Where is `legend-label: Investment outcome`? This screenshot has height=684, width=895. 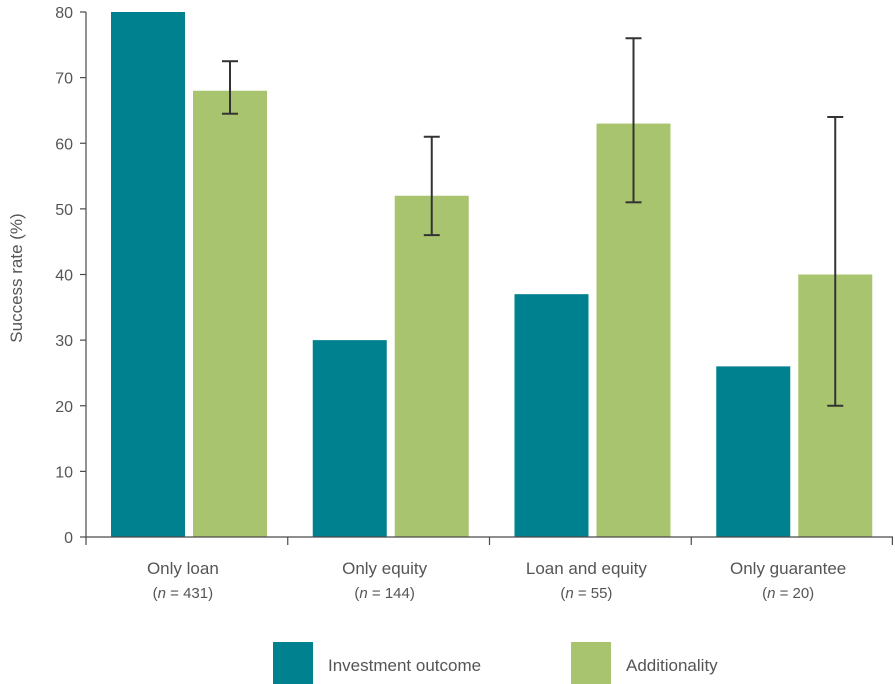 legend-label: Investment outcome is located at coordinates (404, 665).